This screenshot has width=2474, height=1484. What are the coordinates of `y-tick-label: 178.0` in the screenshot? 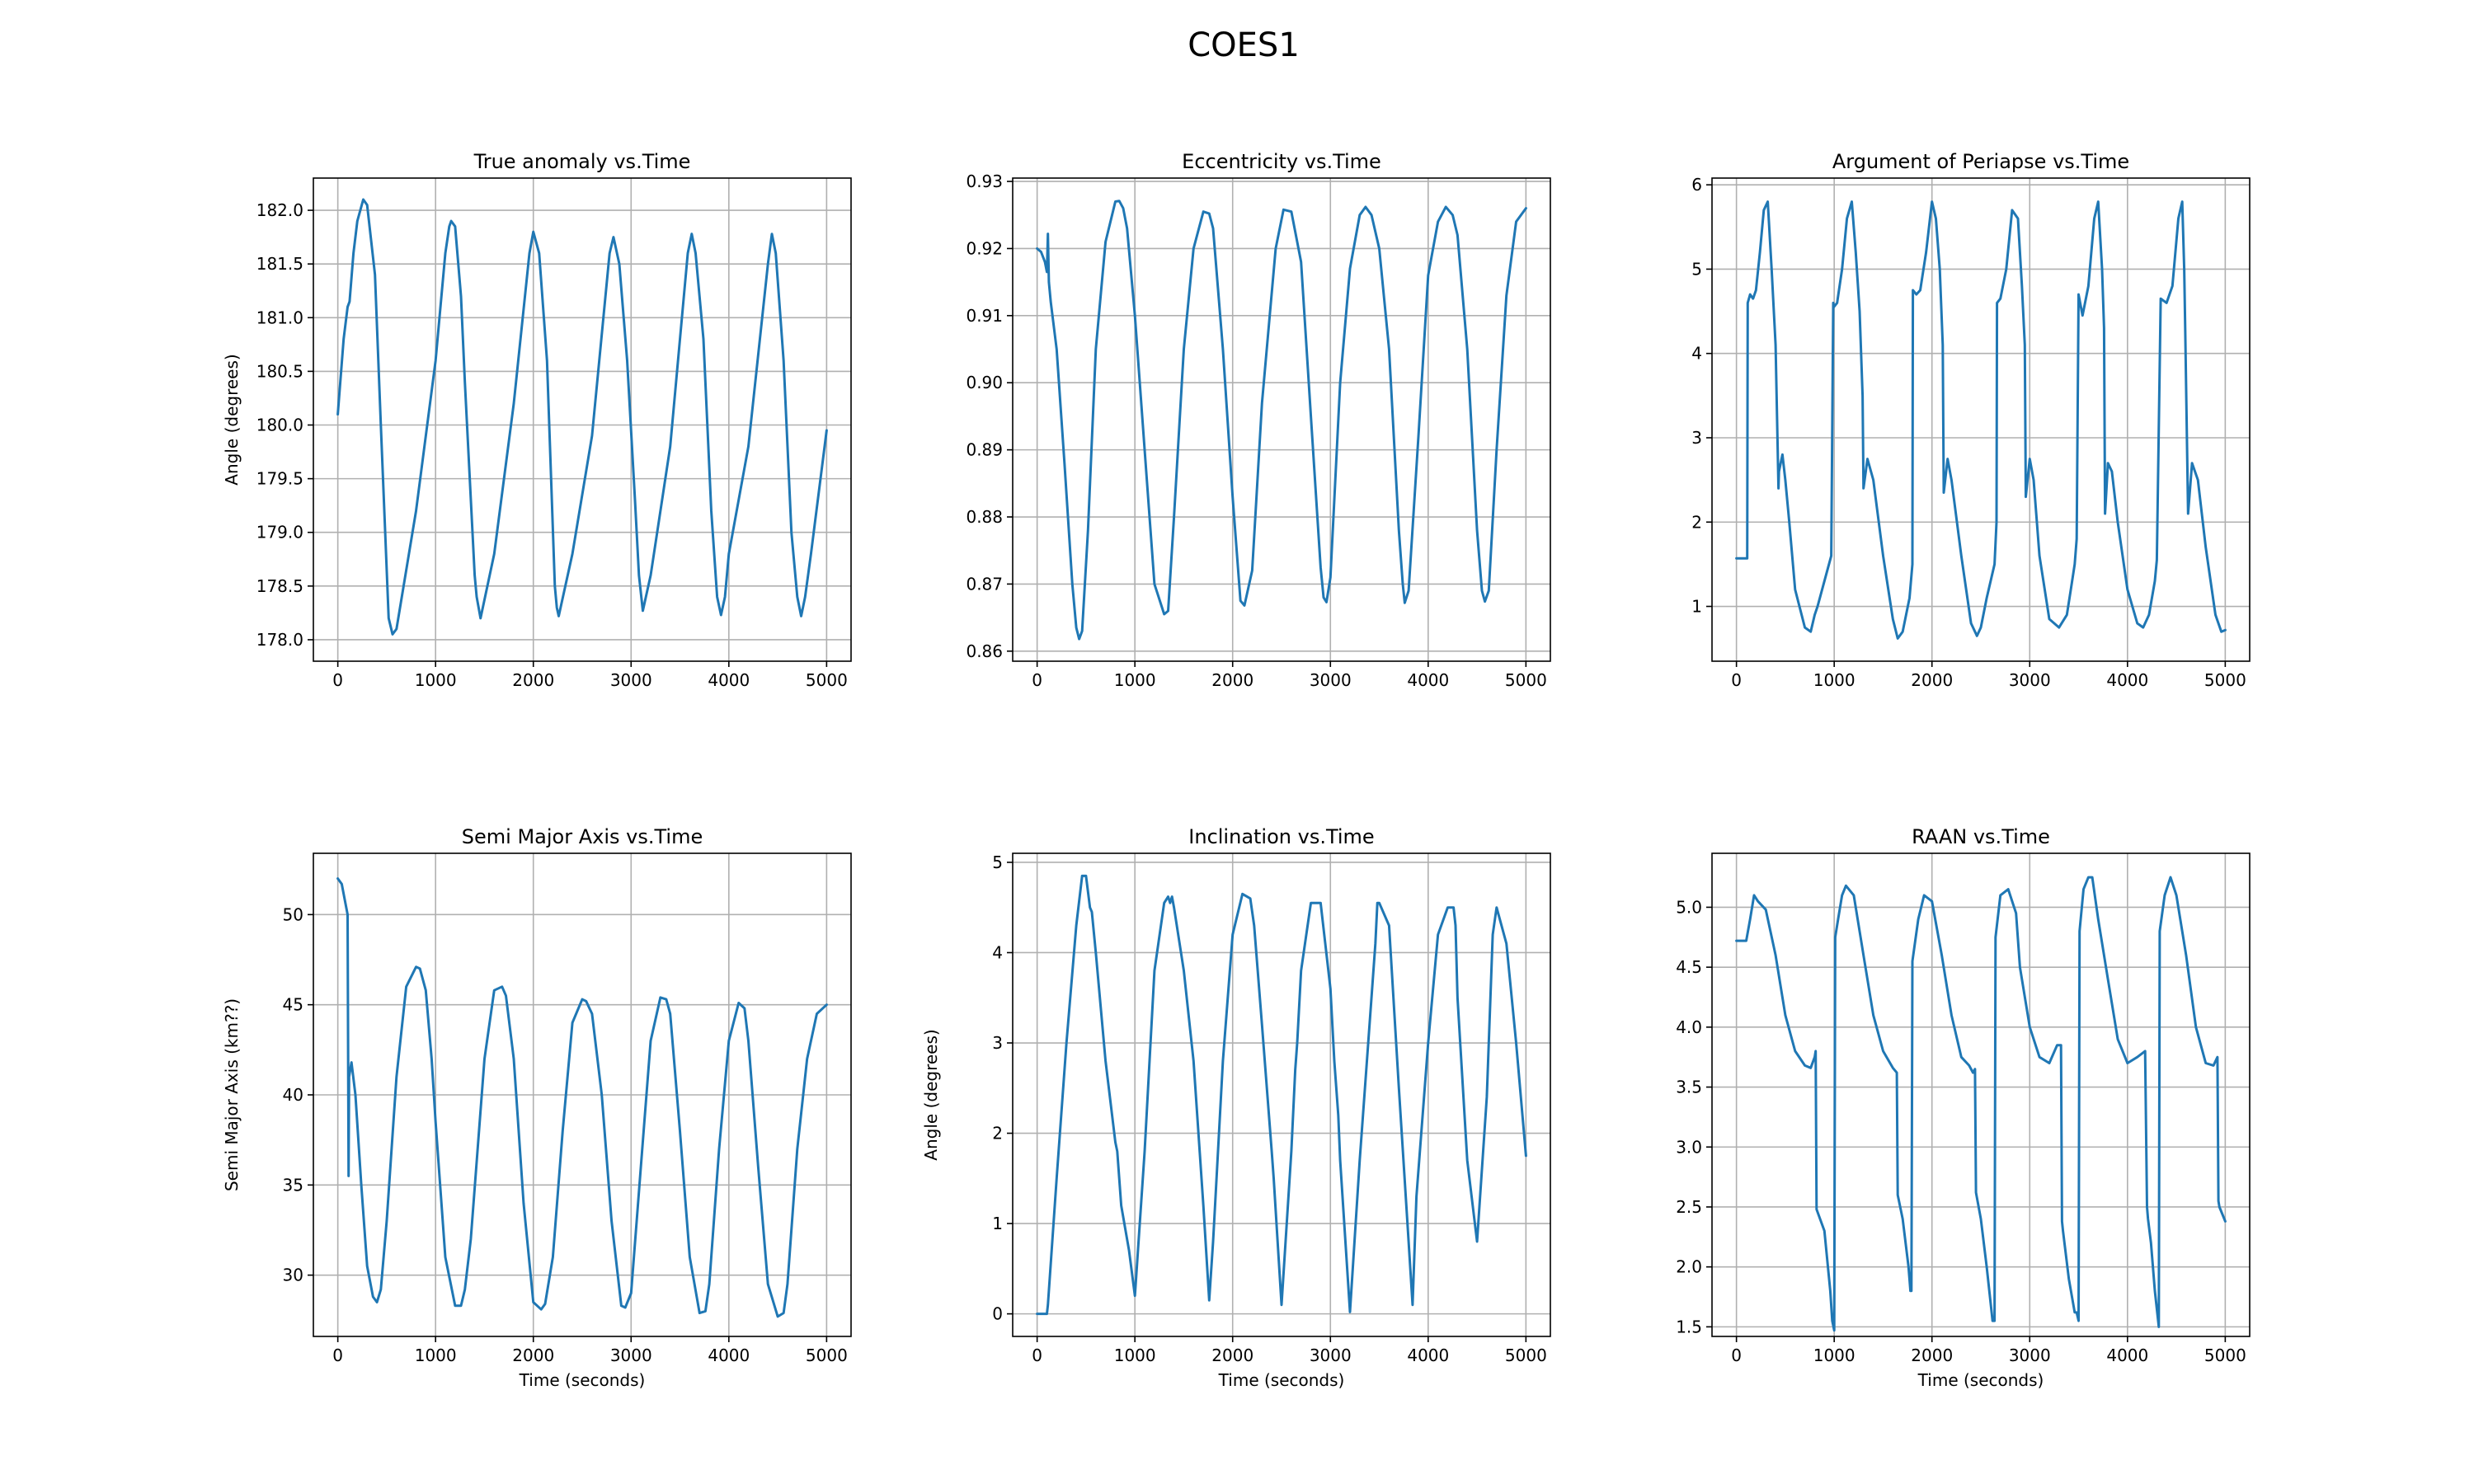 It's located at (279, 640).